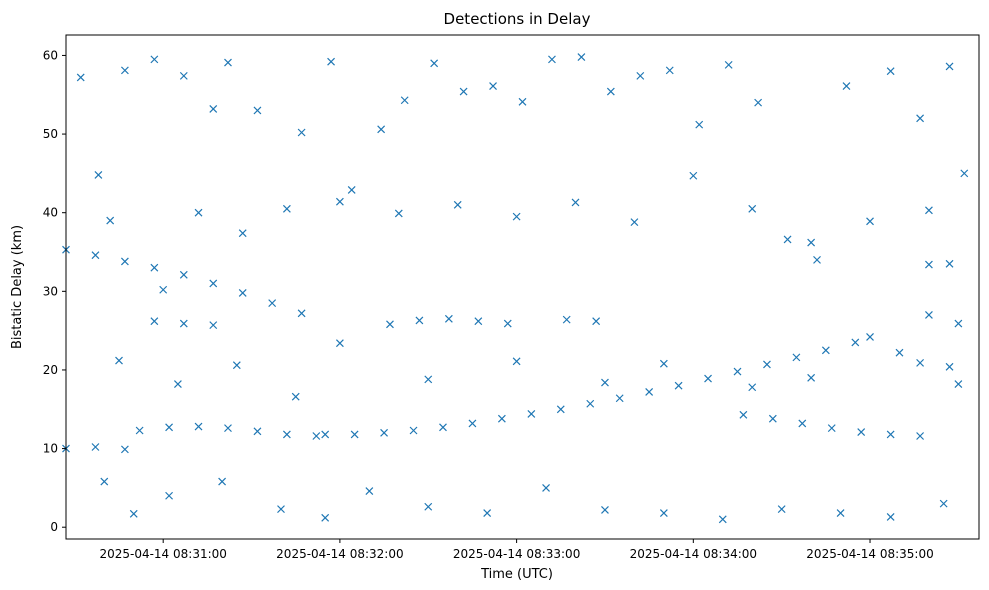  What do you see at coordinates (693, 554) in the screenshot?
I see `x-tick-label: 2025-04-14 08:34:00` at bounding box center [693, 554].